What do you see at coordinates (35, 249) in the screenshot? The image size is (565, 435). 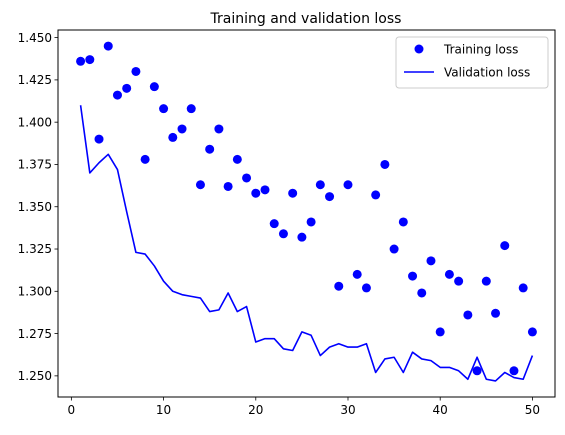 I see `y-tick-label: 1.325` at bounding box center [35, 249].